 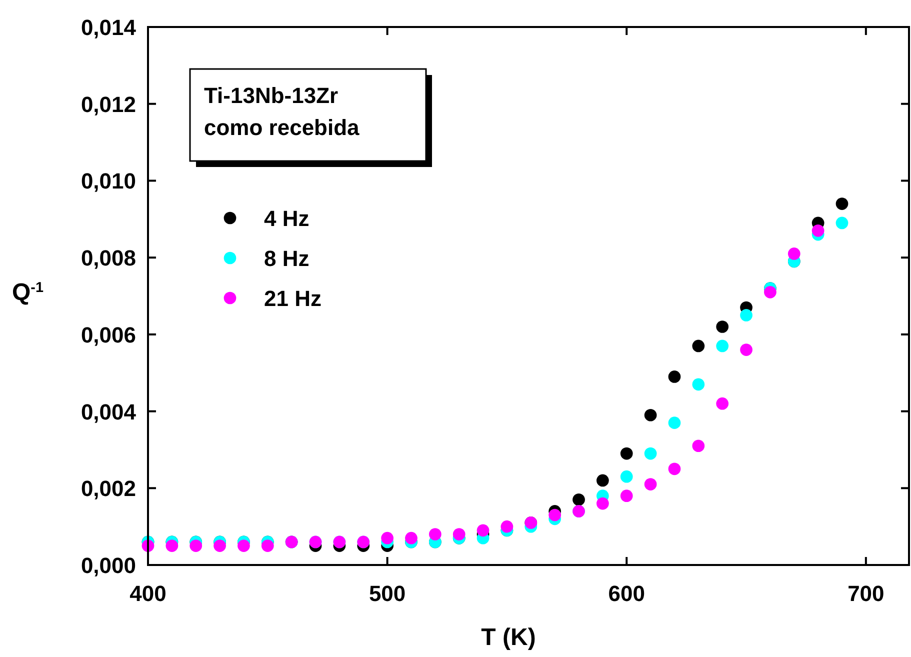 What do you see at coordinates (108, 104) in the screenshot?
I see `y-tick-label: 0,012` at bounding box center [108, 104].